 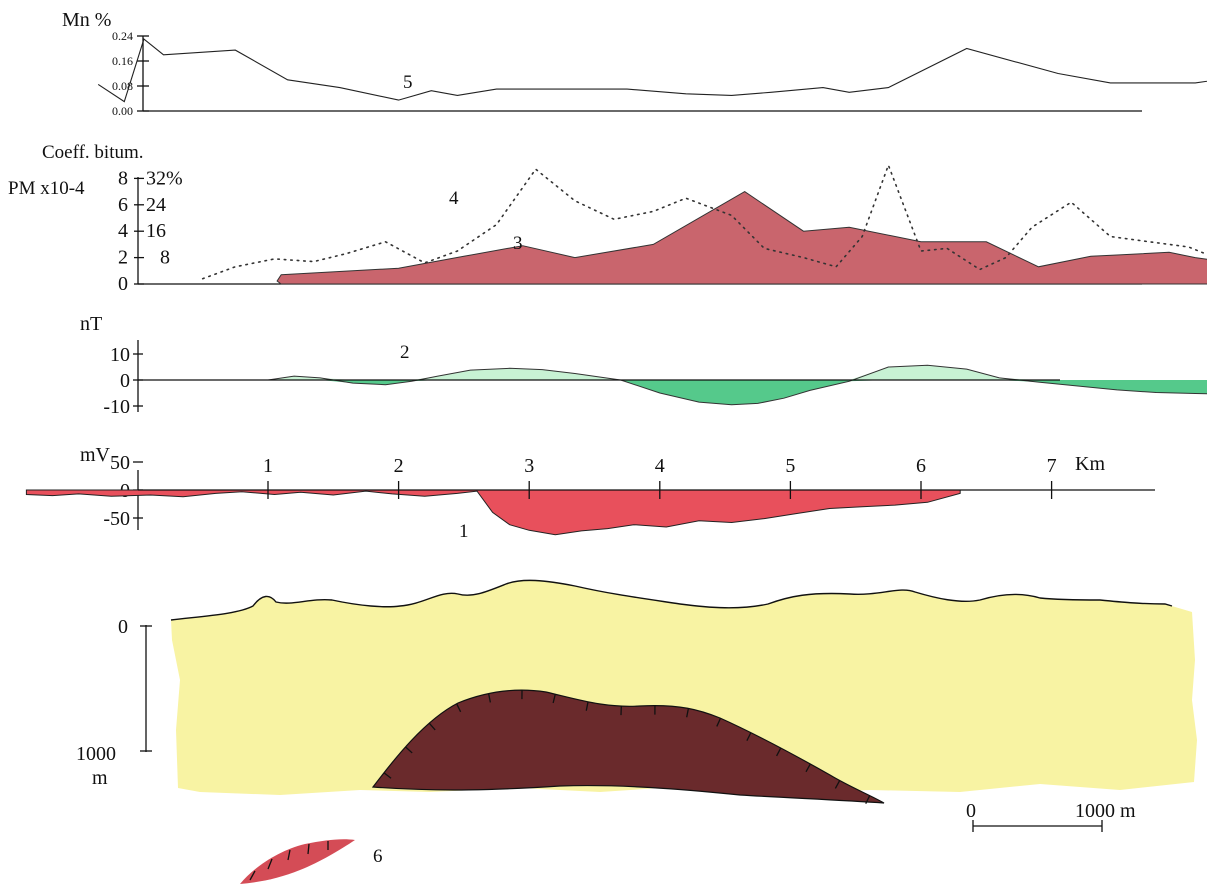 What do you see at coordinates (46, 188) in the screenshot?
I see `bitumen-axis-label: PM x10-4` at bounding box center [46, 188].